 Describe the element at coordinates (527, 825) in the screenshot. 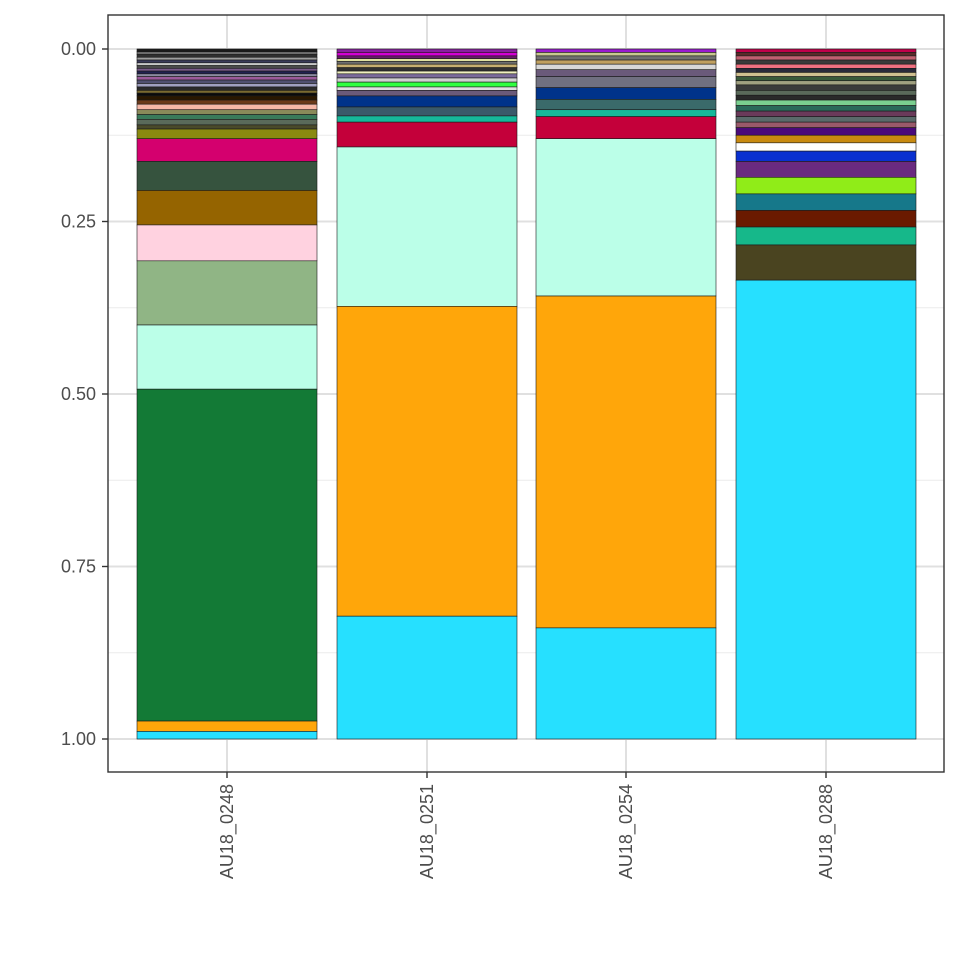

I see `x-axis: AU18_0248 AU18_0251 AU18_0254 AU18_0288` at that location.